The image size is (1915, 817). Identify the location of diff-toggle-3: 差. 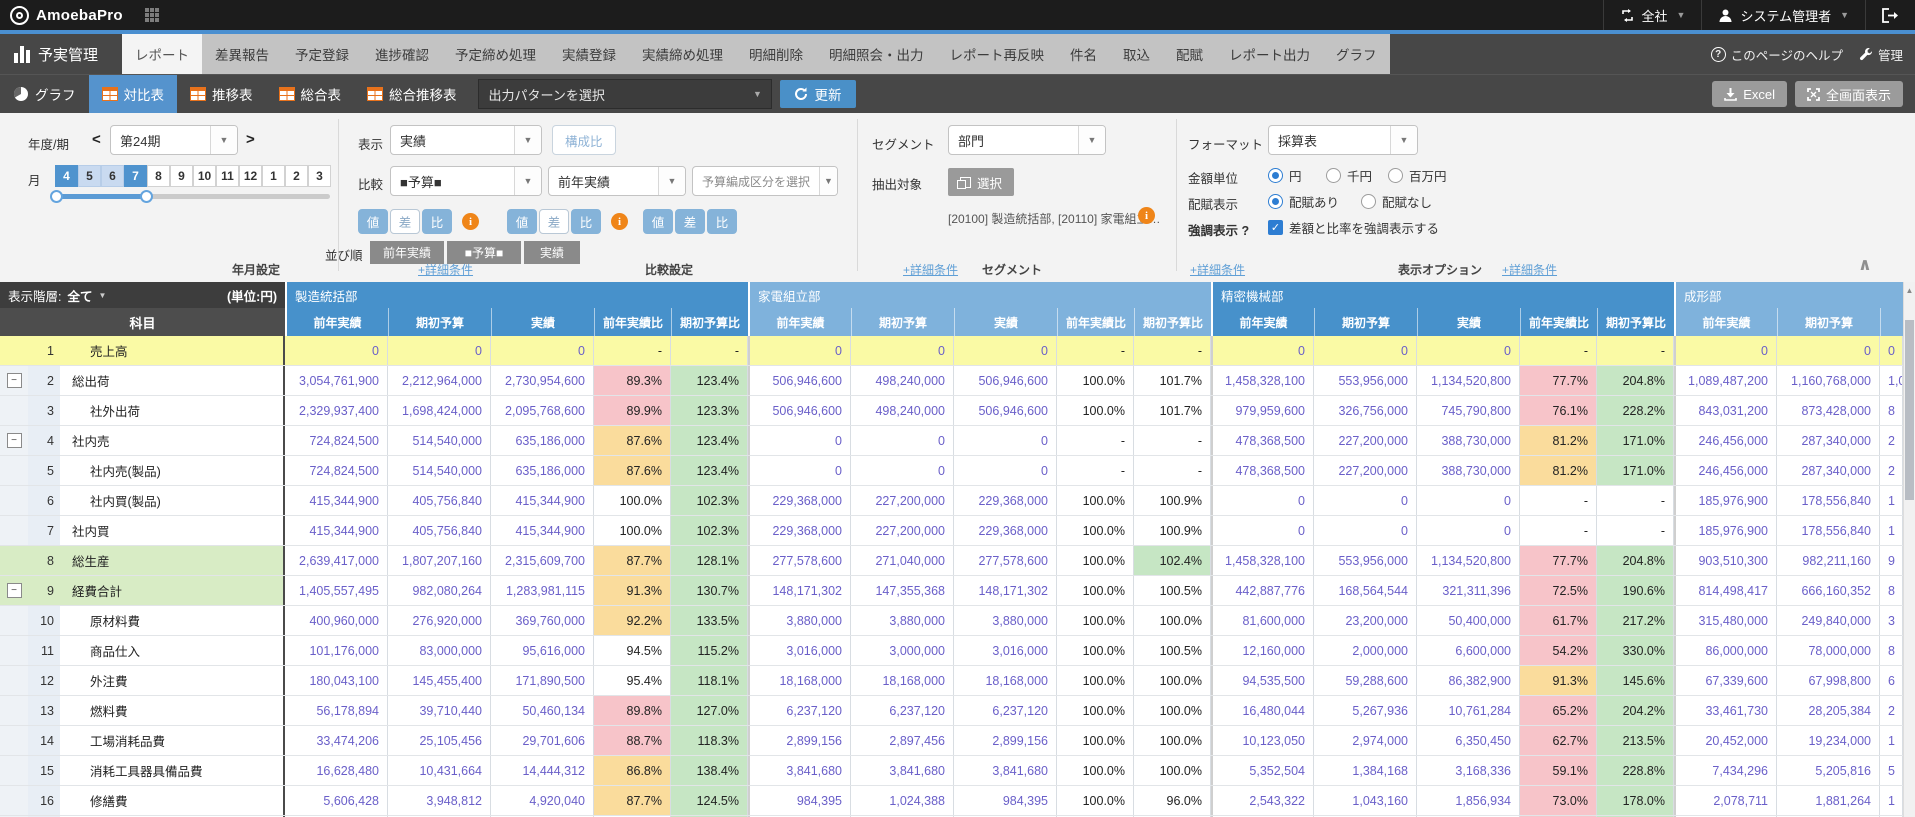
(690, 221).